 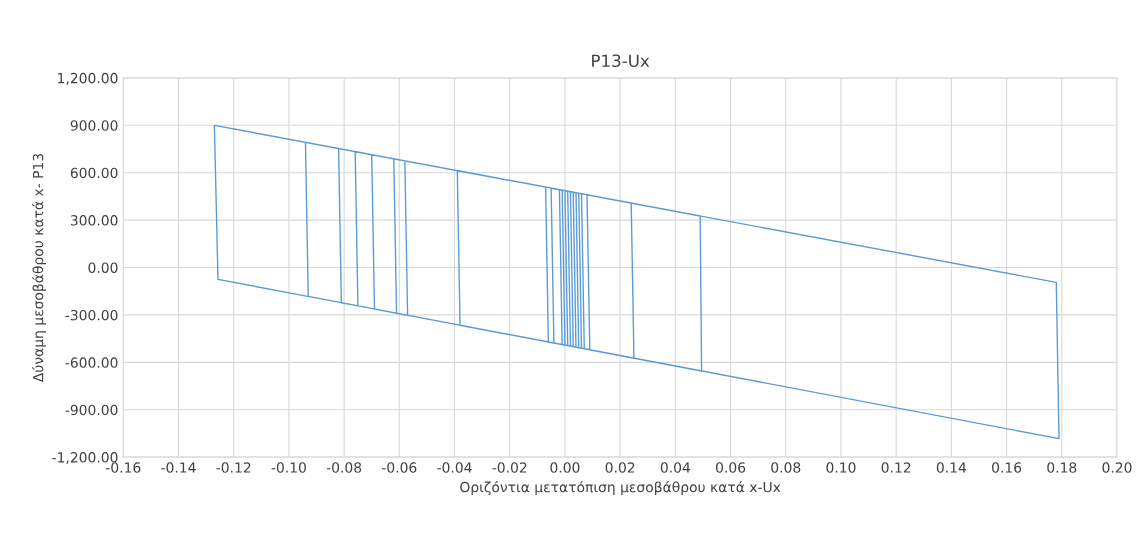 I want to click on x-tick-label: 0.02, so click(x=620, y=467).